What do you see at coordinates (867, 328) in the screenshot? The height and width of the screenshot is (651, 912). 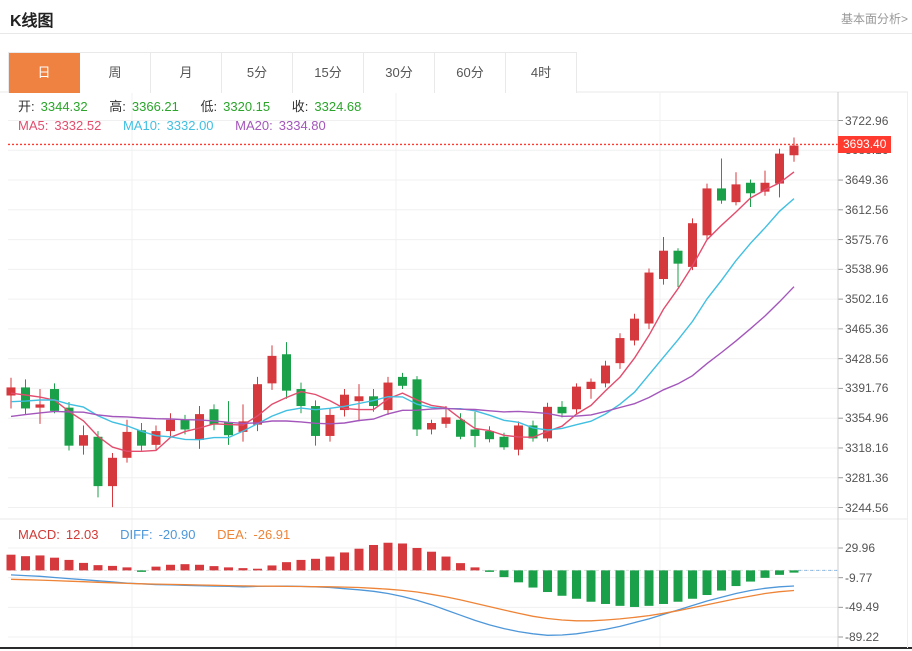 I see `axis-tick-label: 3465.36` at bounding box center [867, 328].